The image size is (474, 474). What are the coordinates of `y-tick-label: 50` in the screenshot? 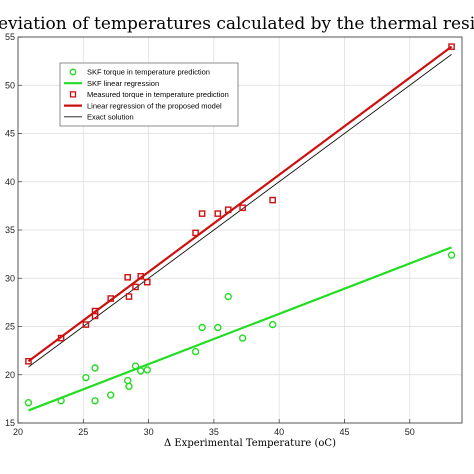 It's located at (10, 85).